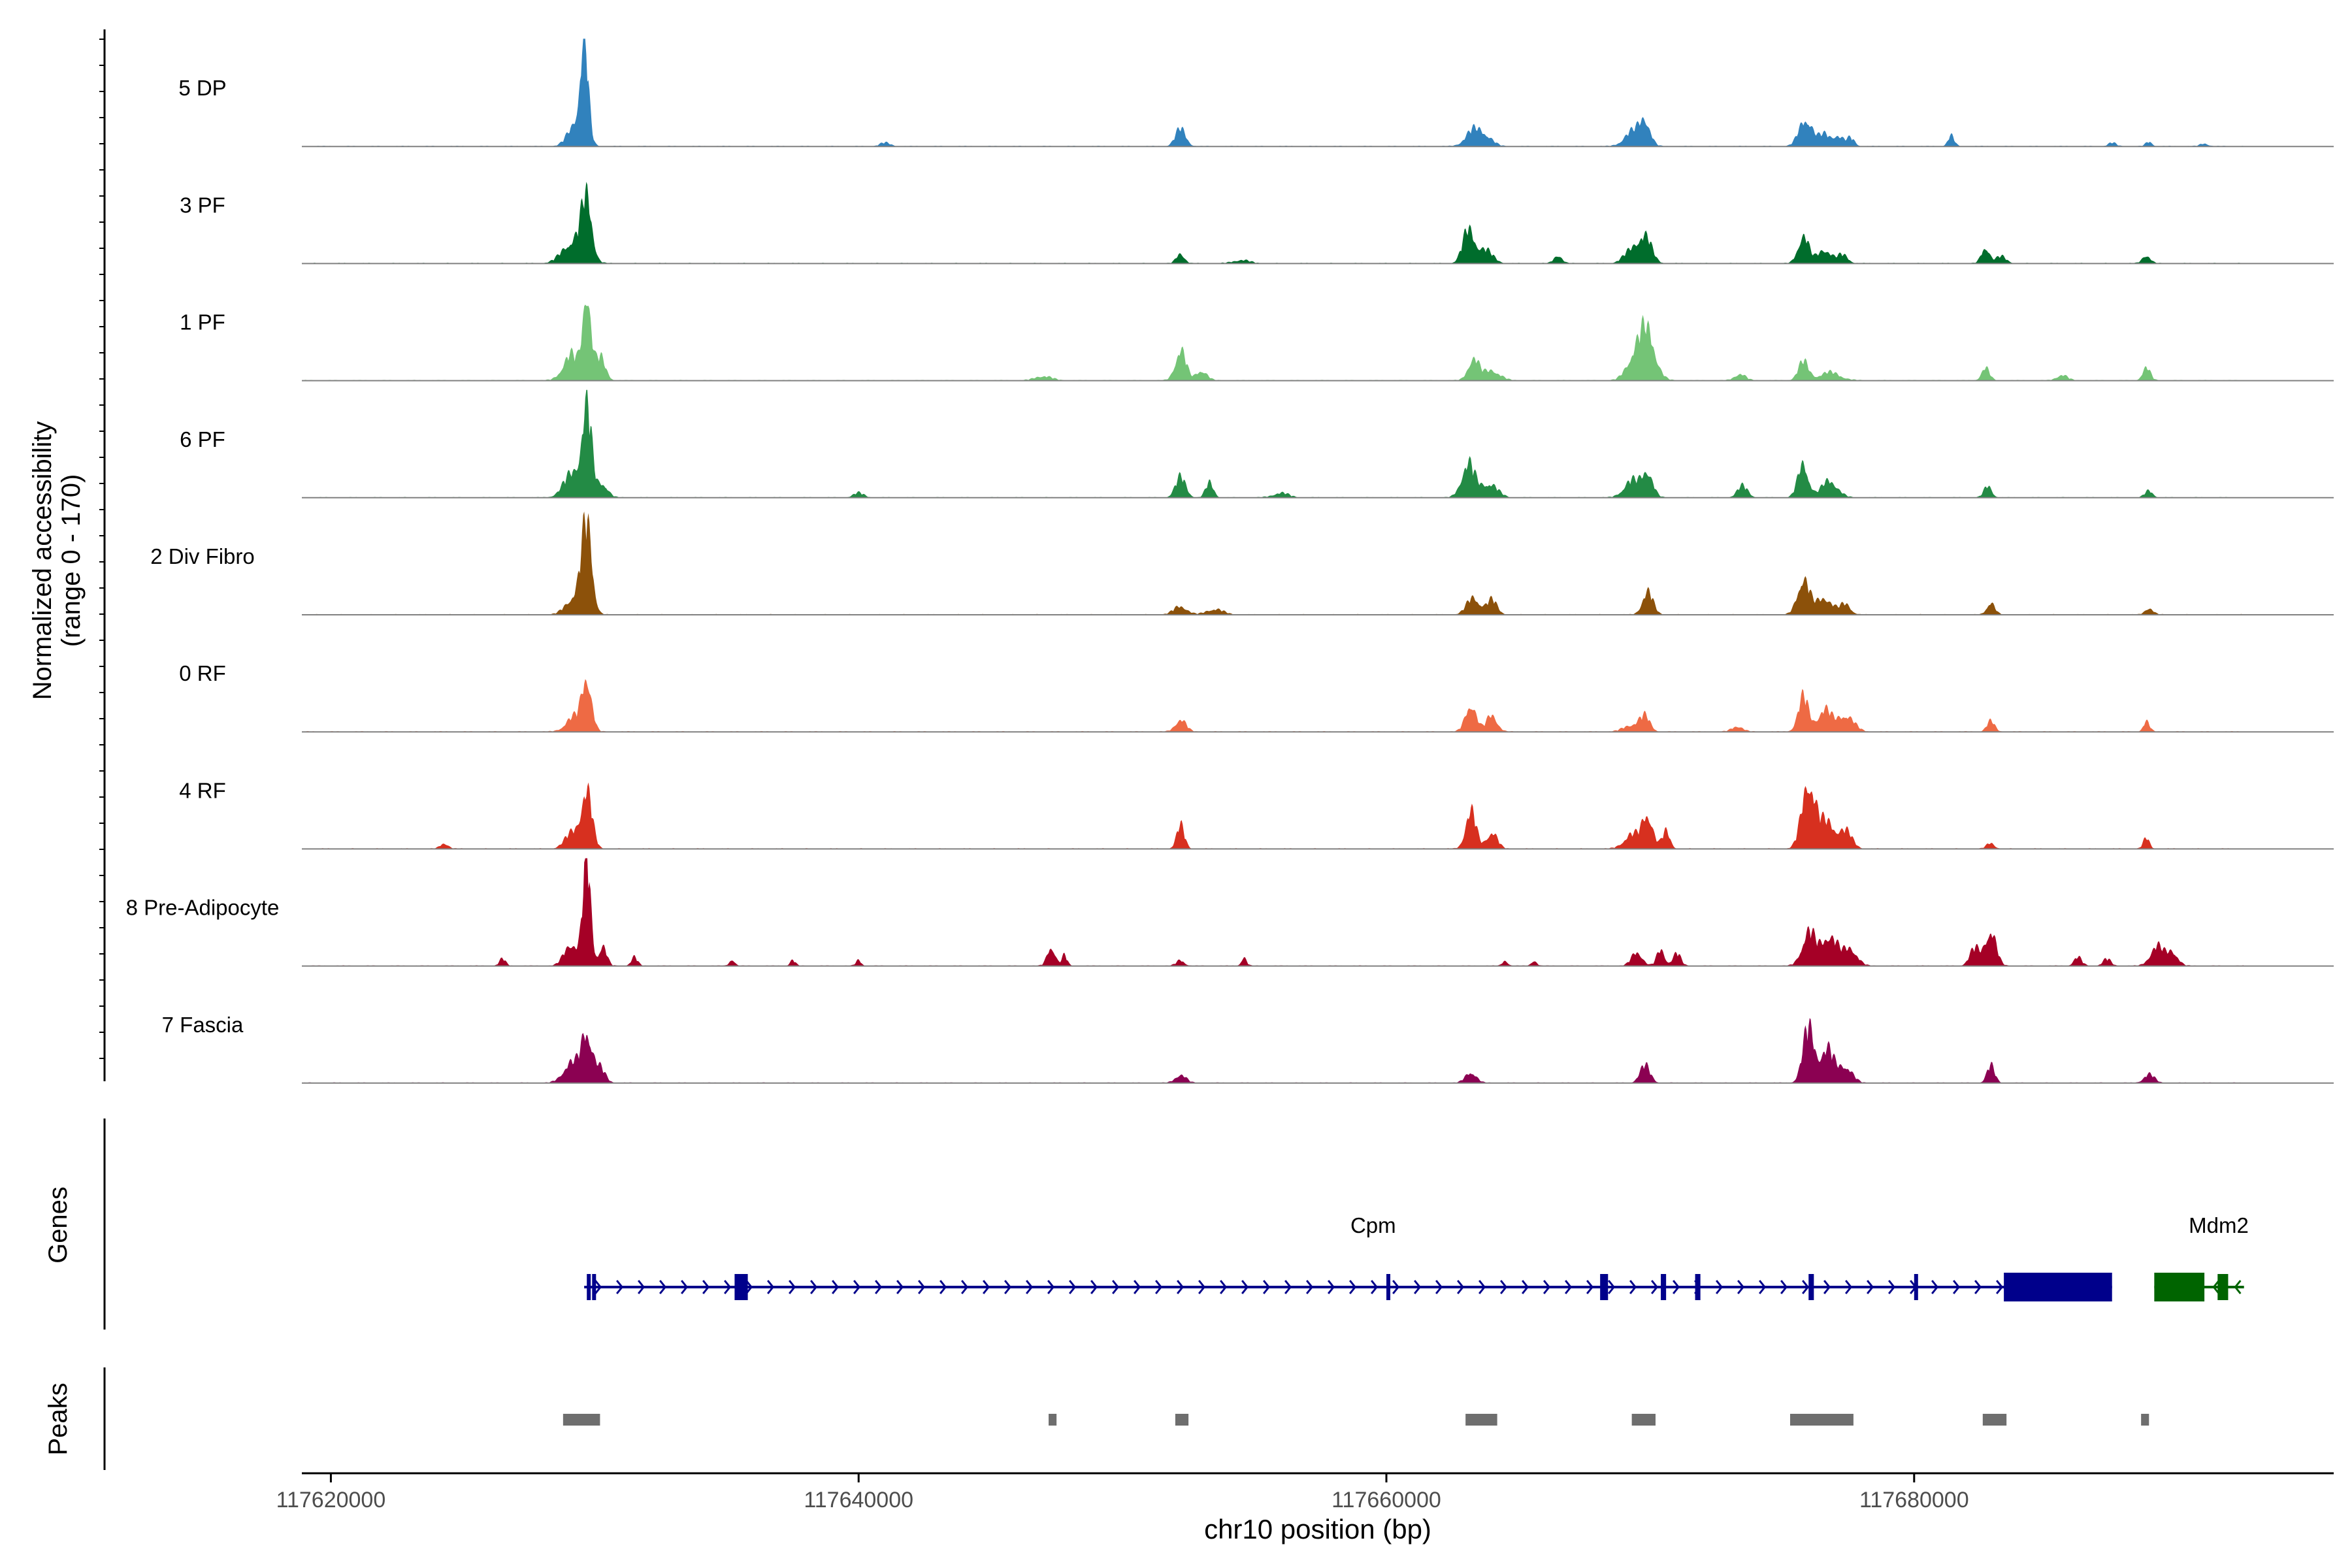 The width and height of the screenshot is (2352, 1568). What do you see at coordinates (2219, 1225) in the screenshot?
I see `gene-name: Mdm2` at bounding box center [2219, 1225].